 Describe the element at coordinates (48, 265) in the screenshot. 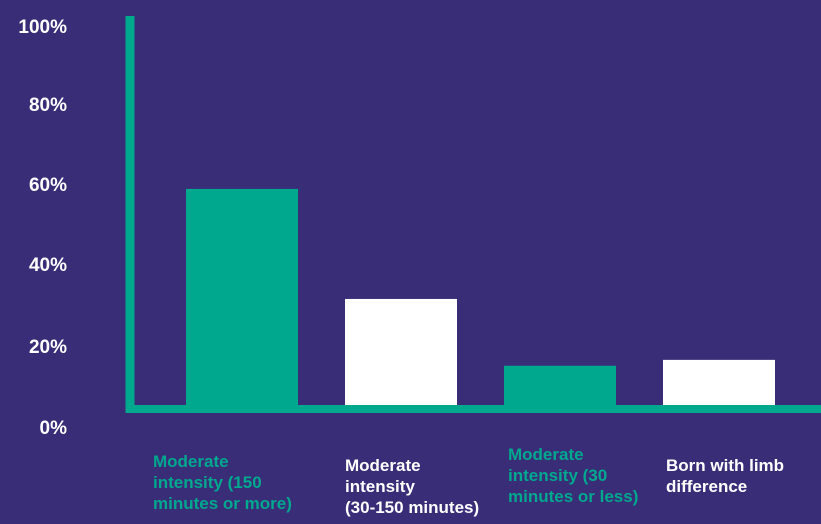

I see `y-tick-label: 40%` at that location.